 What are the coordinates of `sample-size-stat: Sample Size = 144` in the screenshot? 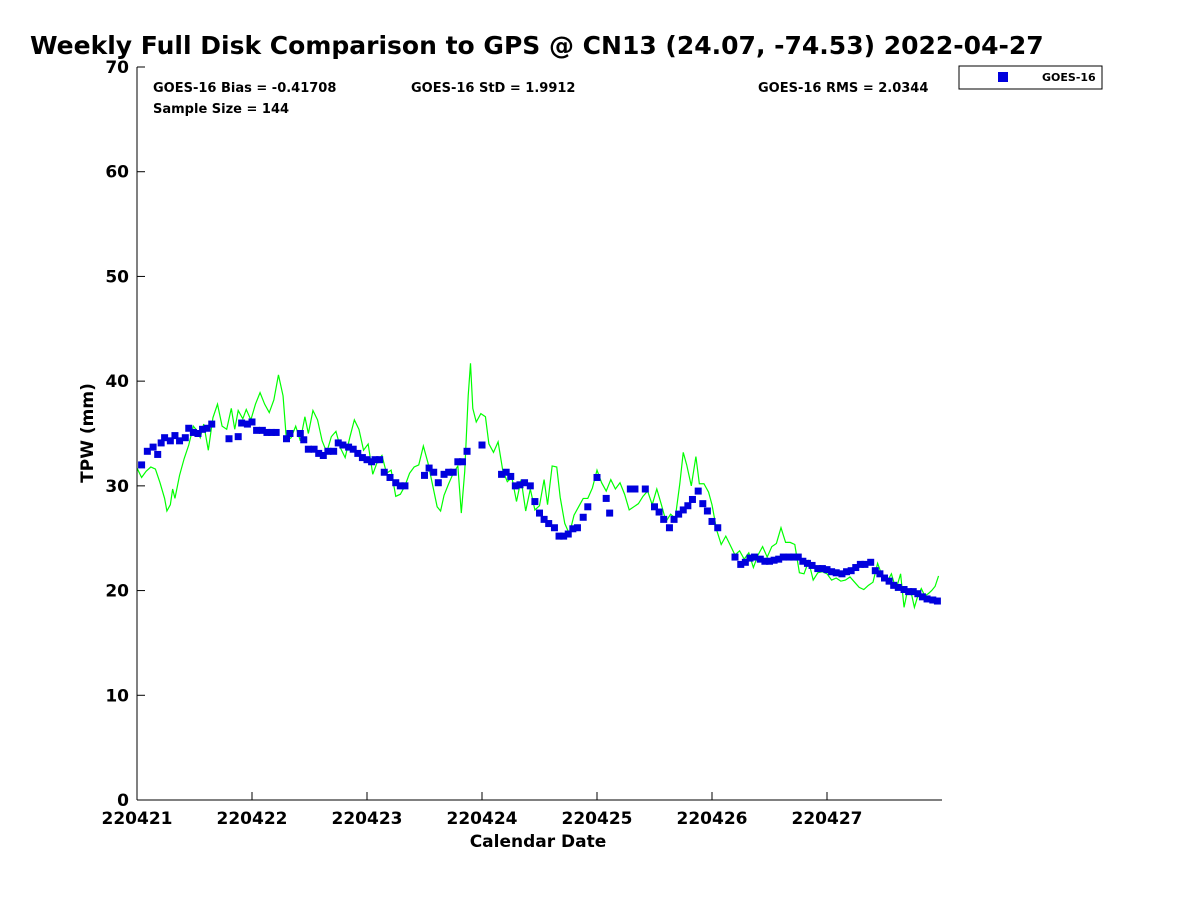 It's located at (221, 109).